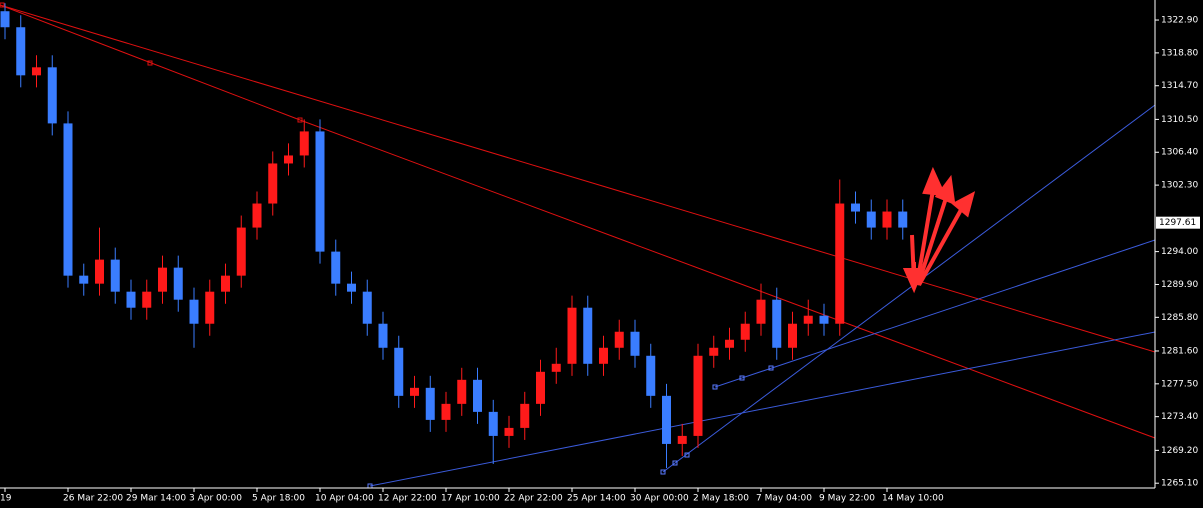 The height and width of the screenshot is (508, 1203). Describe the element at coordinates (6, 499) in the screenshot. I see `x-tick-label: 19` at that location.